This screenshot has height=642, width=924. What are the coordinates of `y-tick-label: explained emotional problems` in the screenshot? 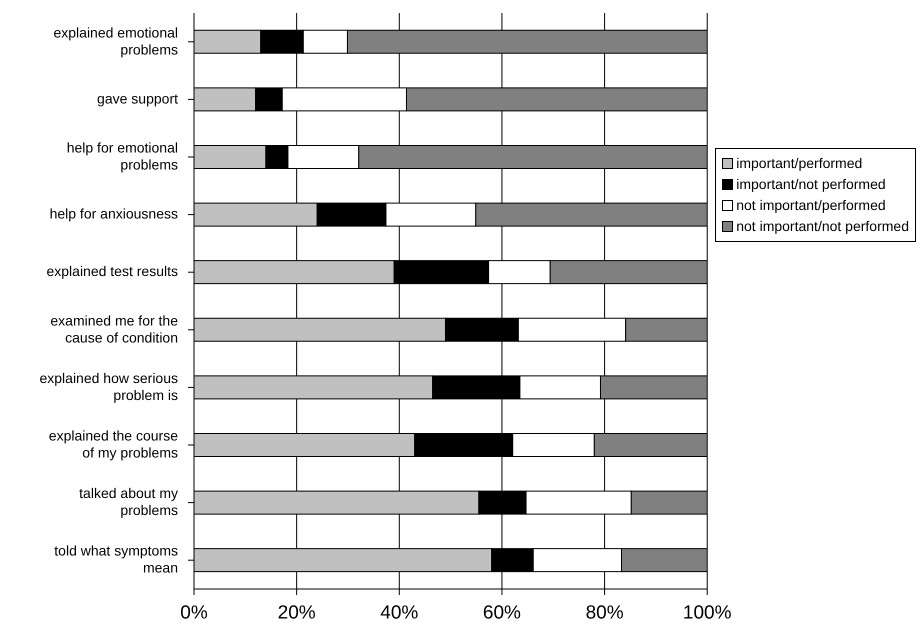 It's located at (115, 41).